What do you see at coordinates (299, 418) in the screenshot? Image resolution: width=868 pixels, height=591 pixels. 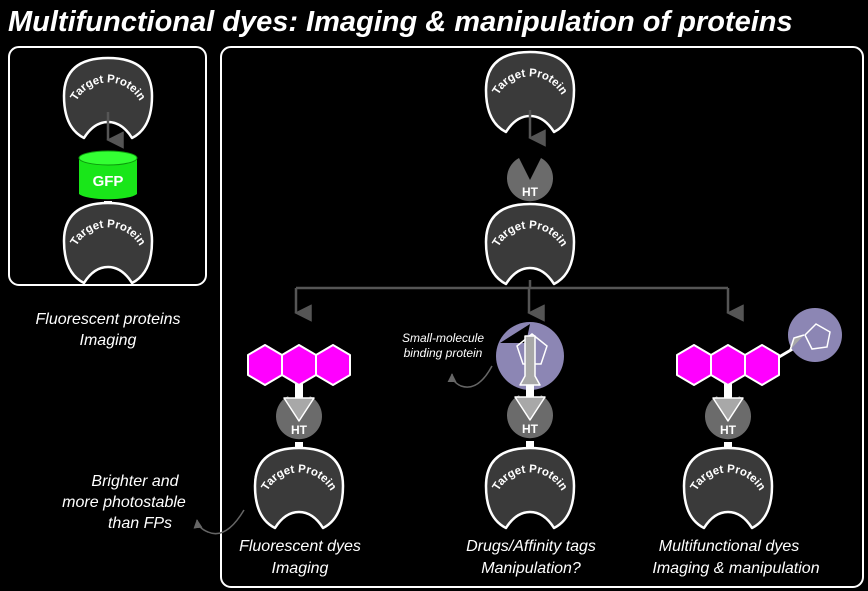 I see `ht-tag-1: HT` at bounding box center [299, 418].